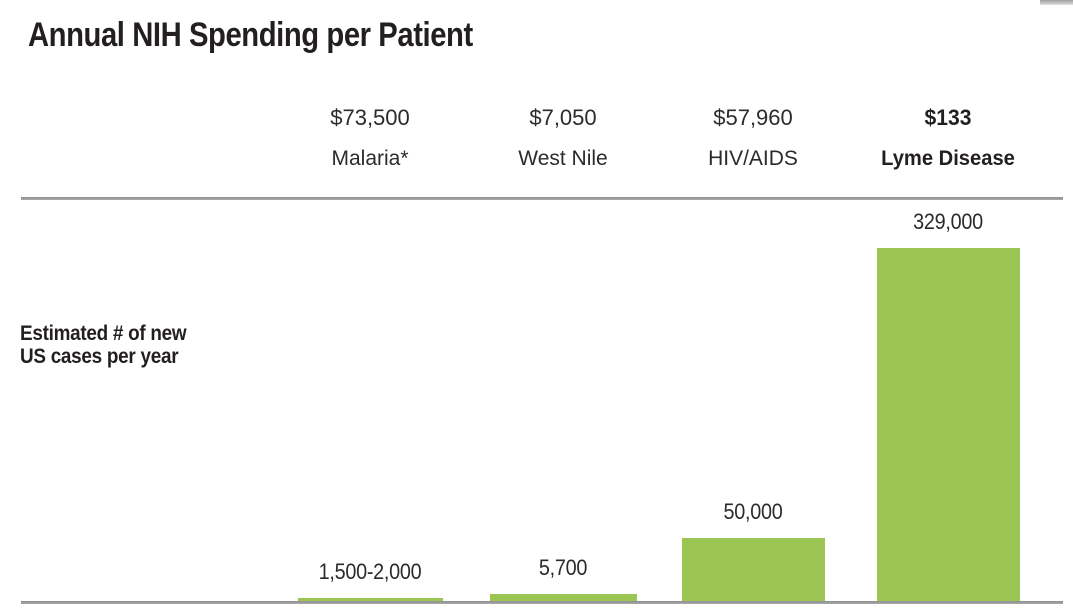 The image size is (1073, 609). What do you see at coordinates (370, 138) in the screenshot?
I see `column-header-malaria: $73,500 Malaria*` at bounding box center [370, 138].